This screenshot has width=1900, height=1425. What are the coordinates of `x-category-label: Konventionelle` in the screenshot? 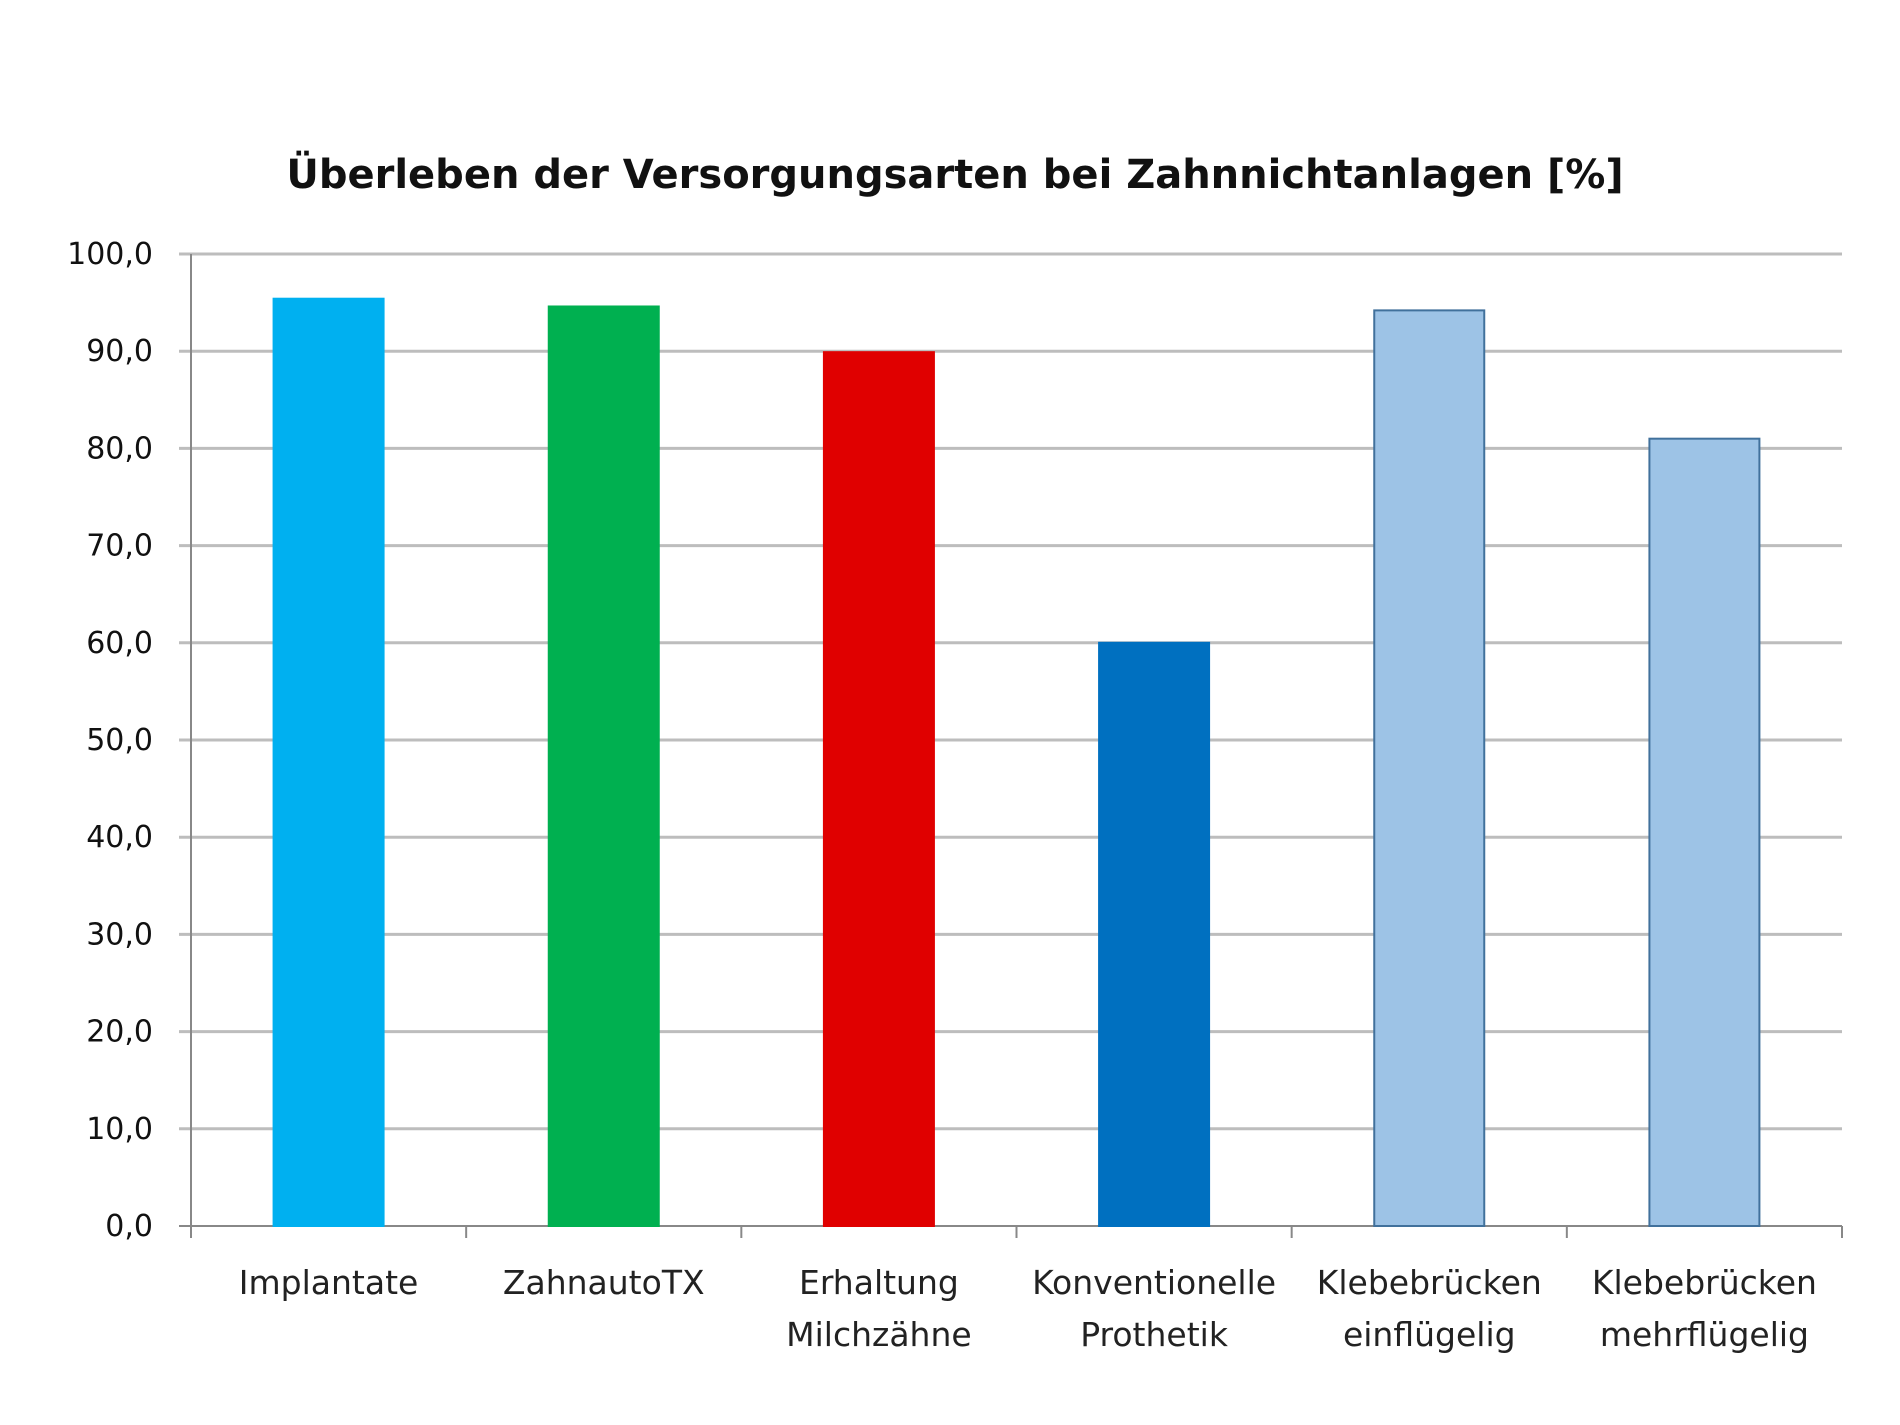 It's located at (1154, 1282).